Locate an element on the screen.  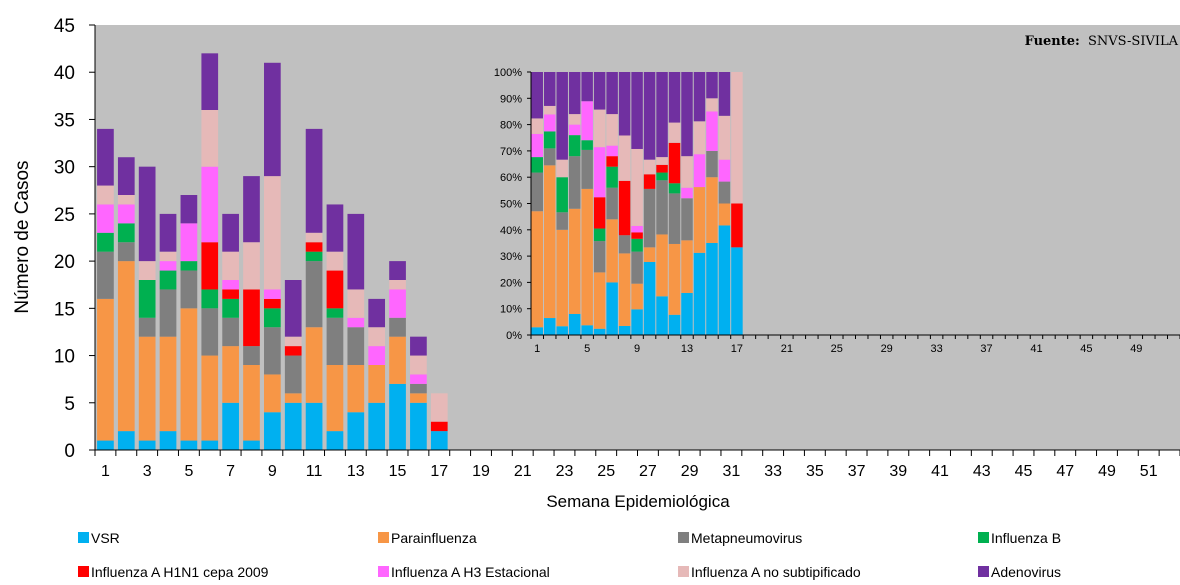
legend-item: Adenovirus is located at coordinates (1019, 572).